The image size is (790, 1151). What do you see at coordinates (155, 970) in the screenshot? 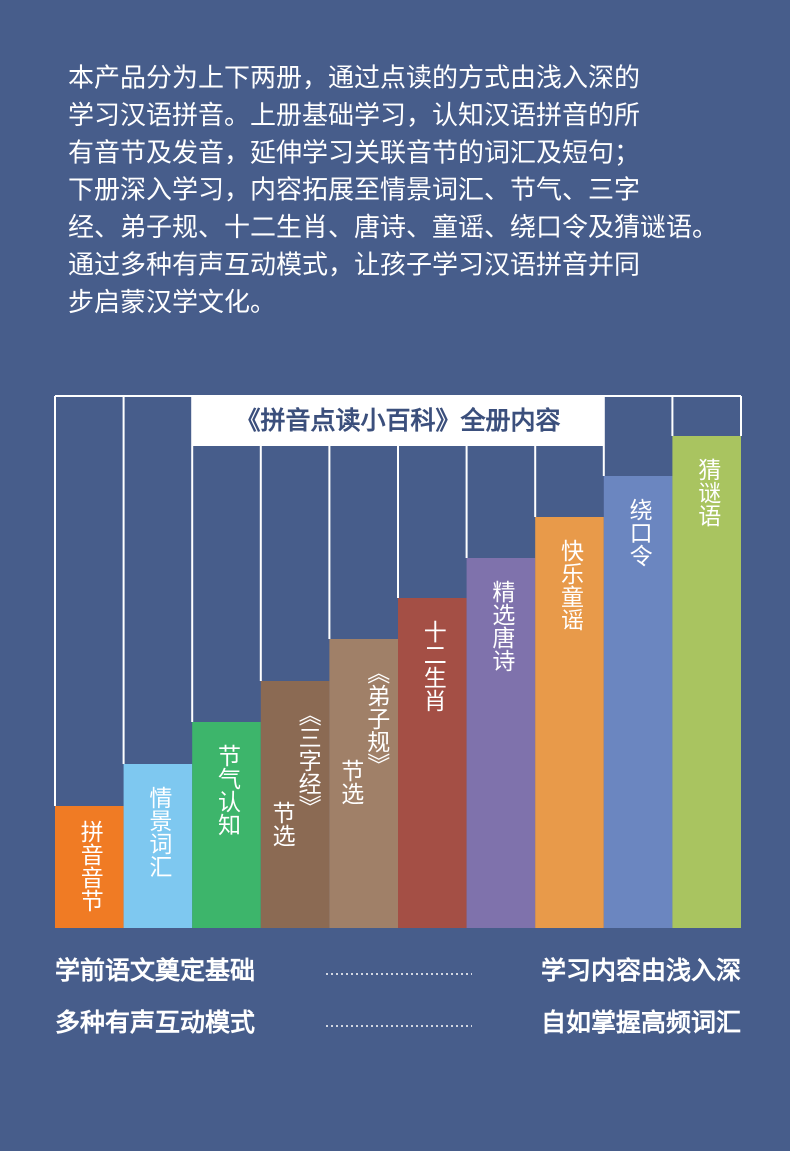
I see `feature-left: 学前语文奠定基础` at bounding box center [155, 970].